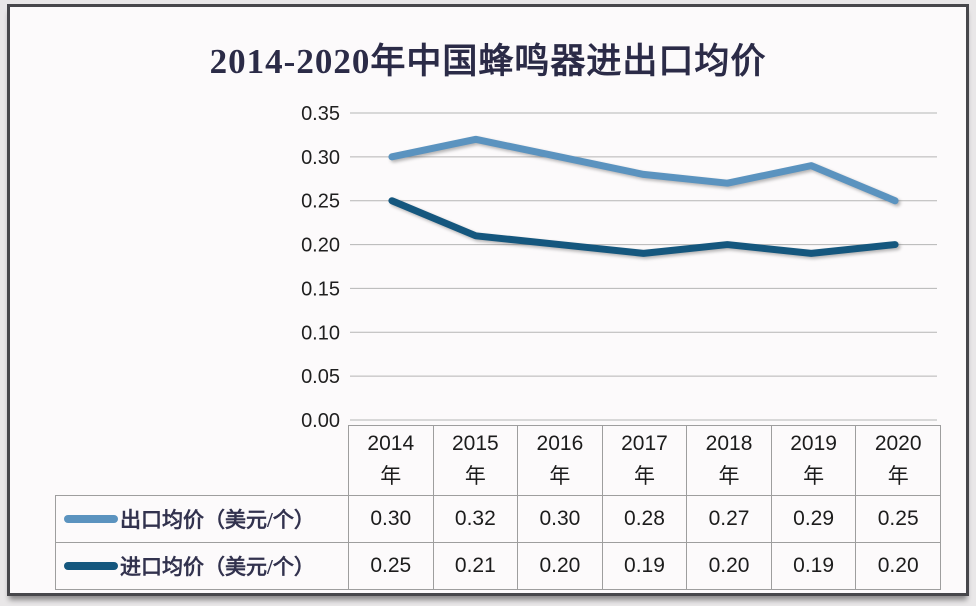  I want to click on series-row-export: 出口均价（美元/个） 0.30 0.32 0.30 0.28 0.27 0.29 0.25, so click(498, 519).